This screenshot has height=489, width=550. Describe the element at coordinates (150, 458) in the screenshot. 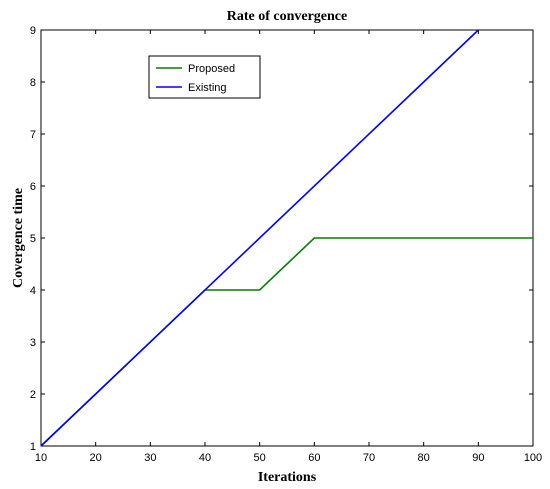

I see `x-tick-label: 30` at that location.